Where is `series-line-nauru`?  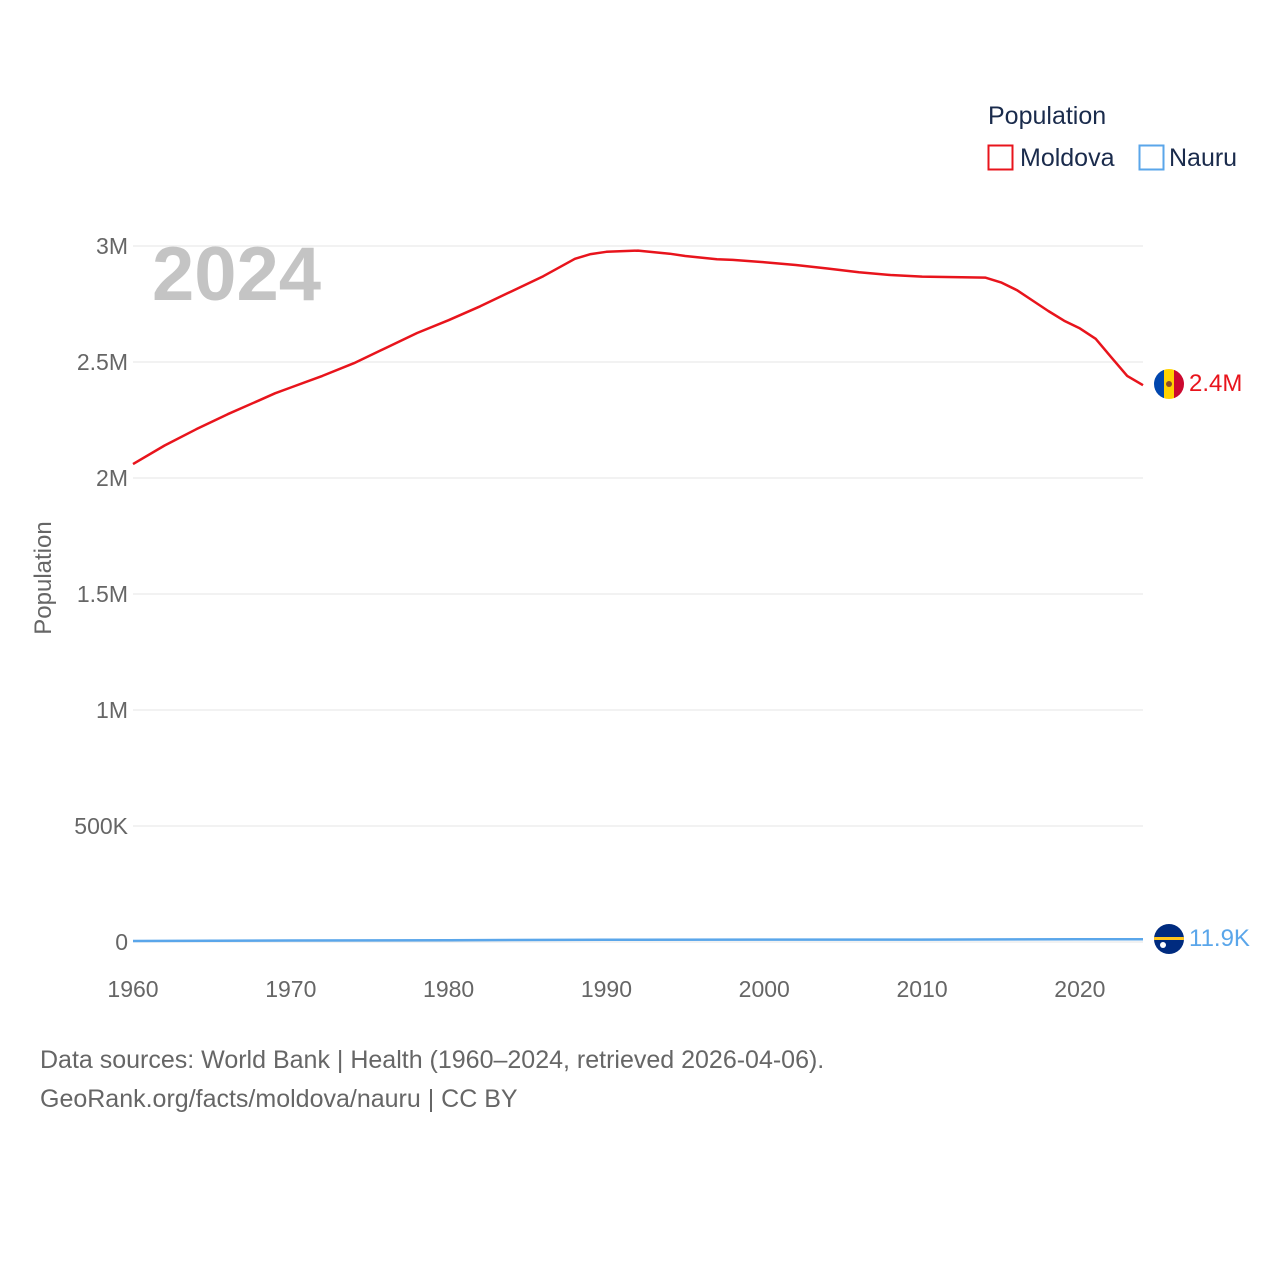 series-line-nauru is located at coordinates (638, 940).